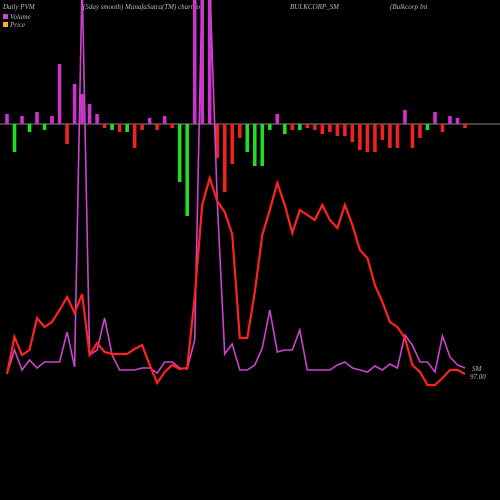  What do you see at coordinates (17, 25) in the screenshot?
I see `legend-label: Price` at bounding box center [17, 25].